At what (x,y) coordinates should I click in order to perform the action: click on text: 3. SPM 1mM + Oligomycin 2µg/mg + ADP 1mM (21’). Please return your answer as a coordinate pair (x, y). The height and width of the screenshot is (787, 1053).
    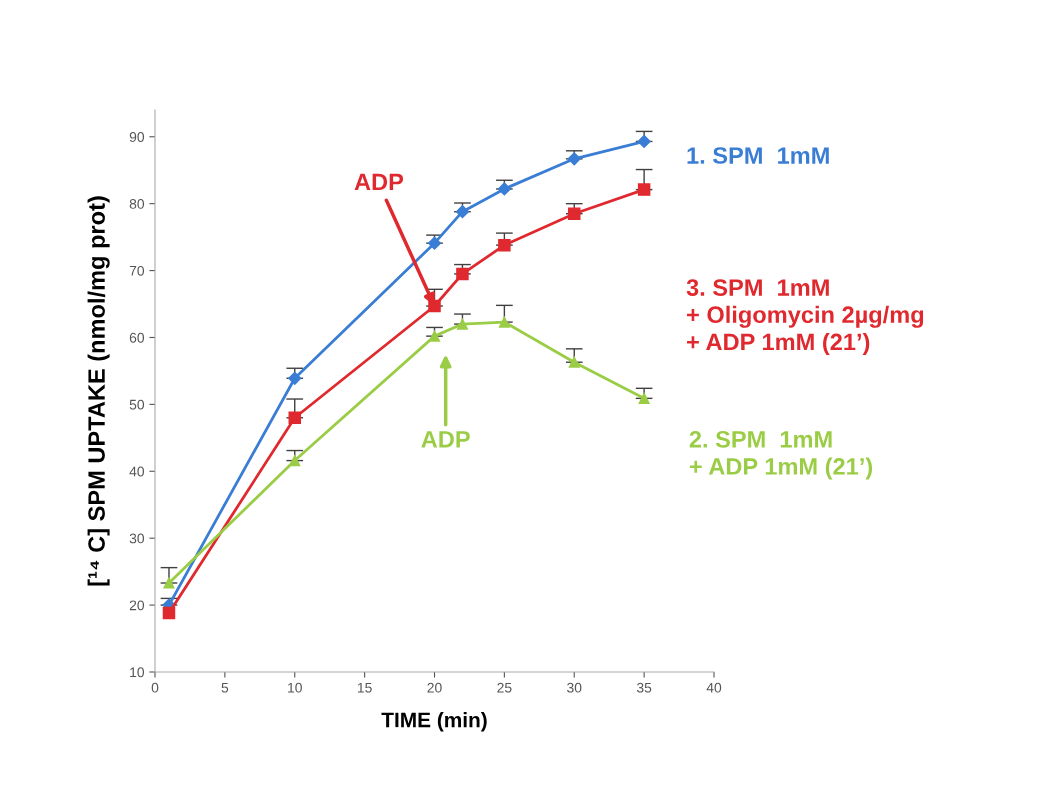
    Looking at the image, I should click on (805, 317).